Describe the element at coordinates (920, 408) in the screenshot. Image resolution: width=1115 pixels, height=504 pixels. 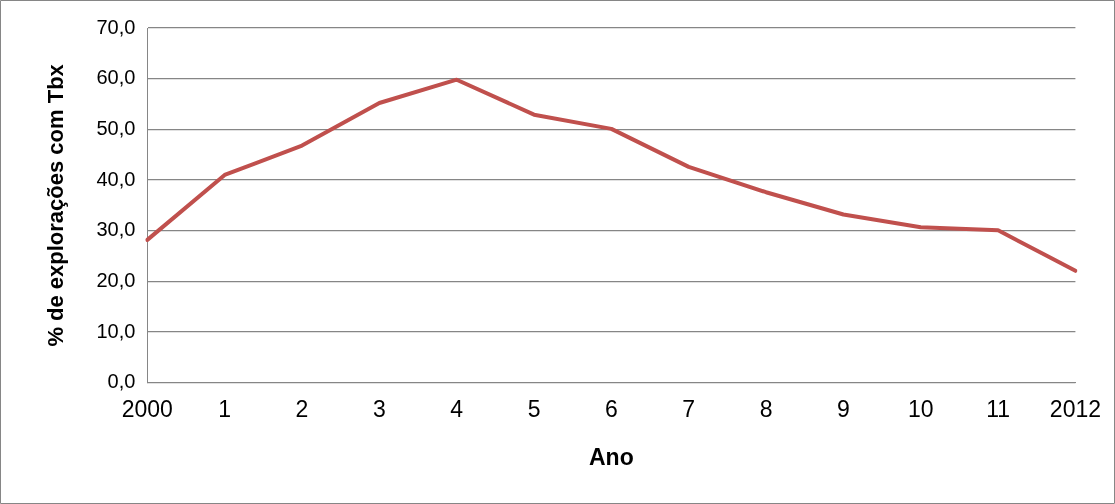
I see `x-tick-label: 10` at that location.